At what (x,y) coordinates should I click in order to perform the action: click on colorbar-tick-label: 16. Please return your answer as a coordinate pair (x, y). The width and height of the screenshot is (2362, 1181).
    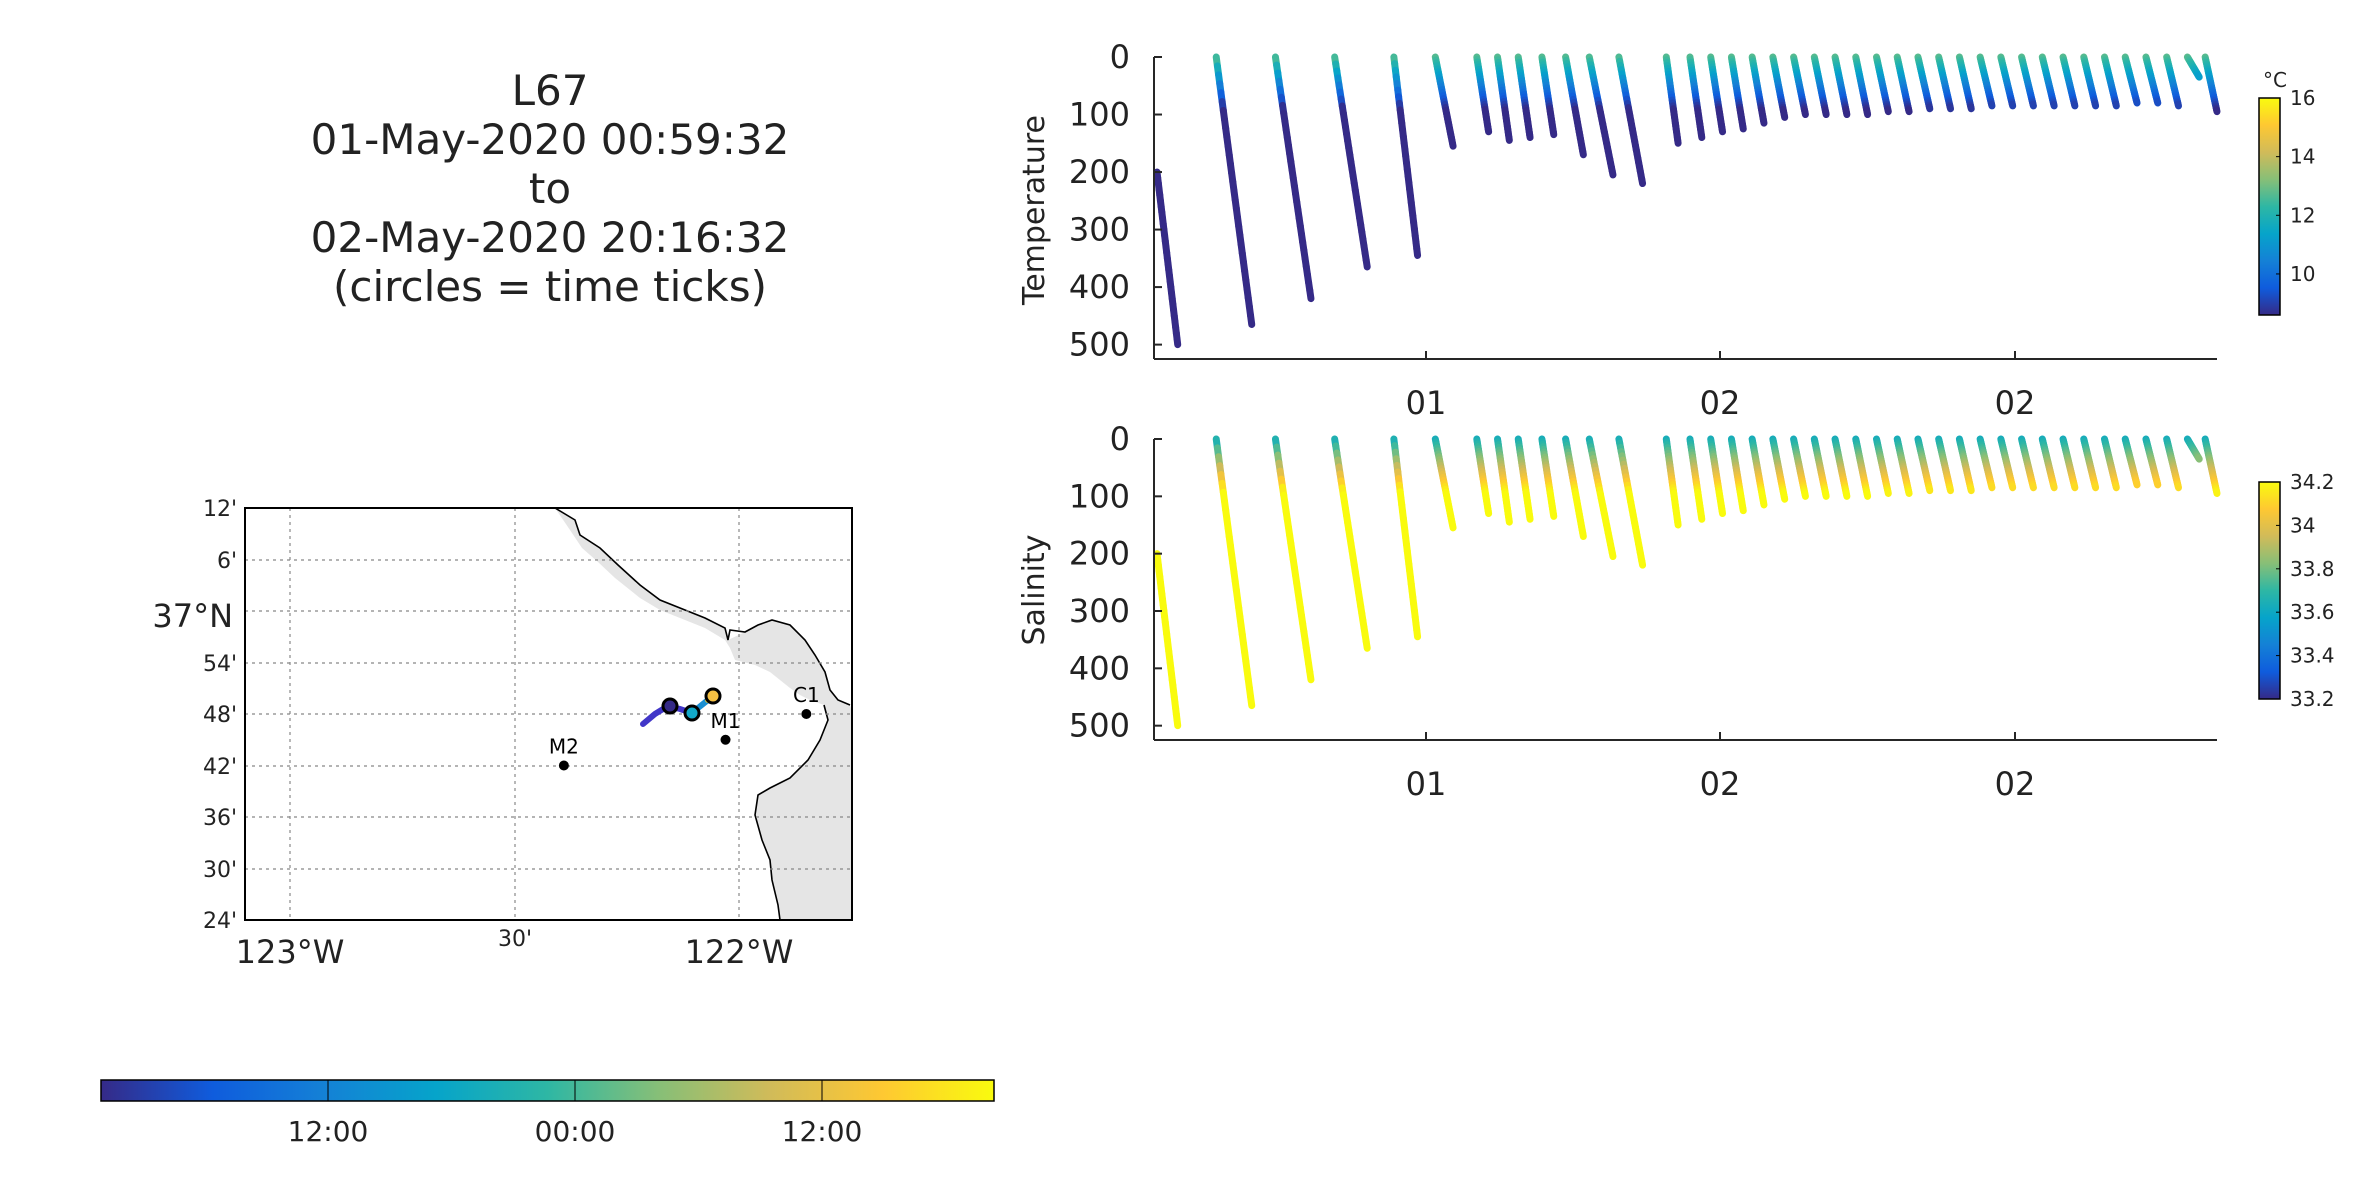
    Looking at the image, I should click on (2302, 98).